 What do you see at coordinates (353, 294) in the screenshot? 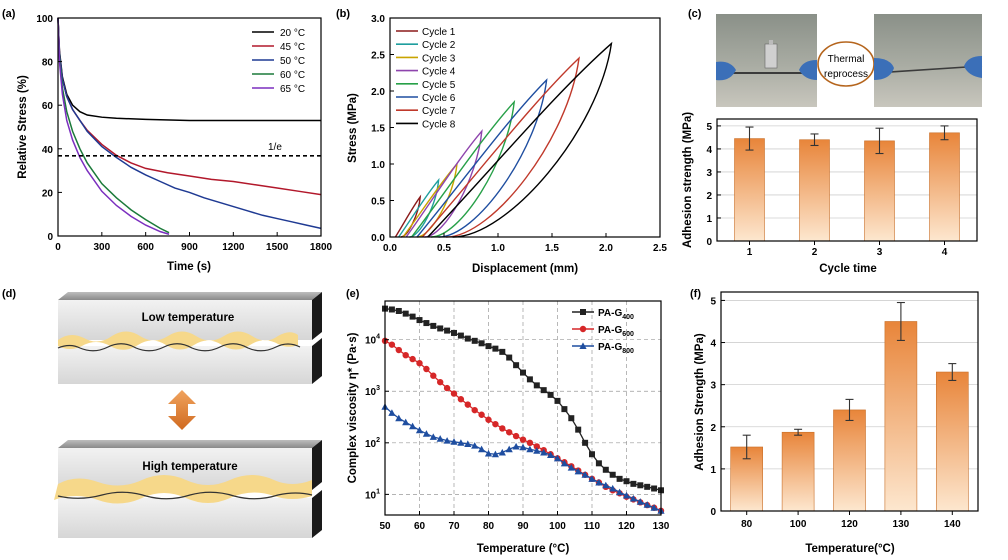
I see `panel-label-e: (e)` at bounding box center [353, 294].